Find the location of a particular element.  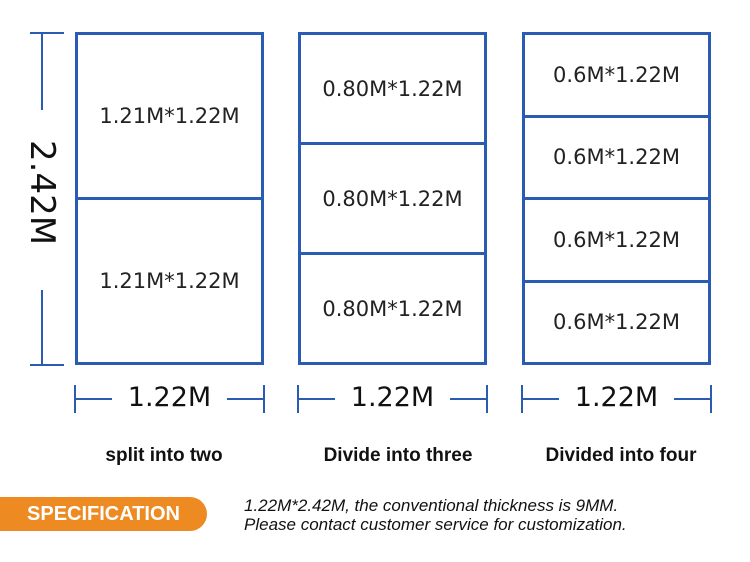

caption-two: split into two is located at coordinates (164, 455).